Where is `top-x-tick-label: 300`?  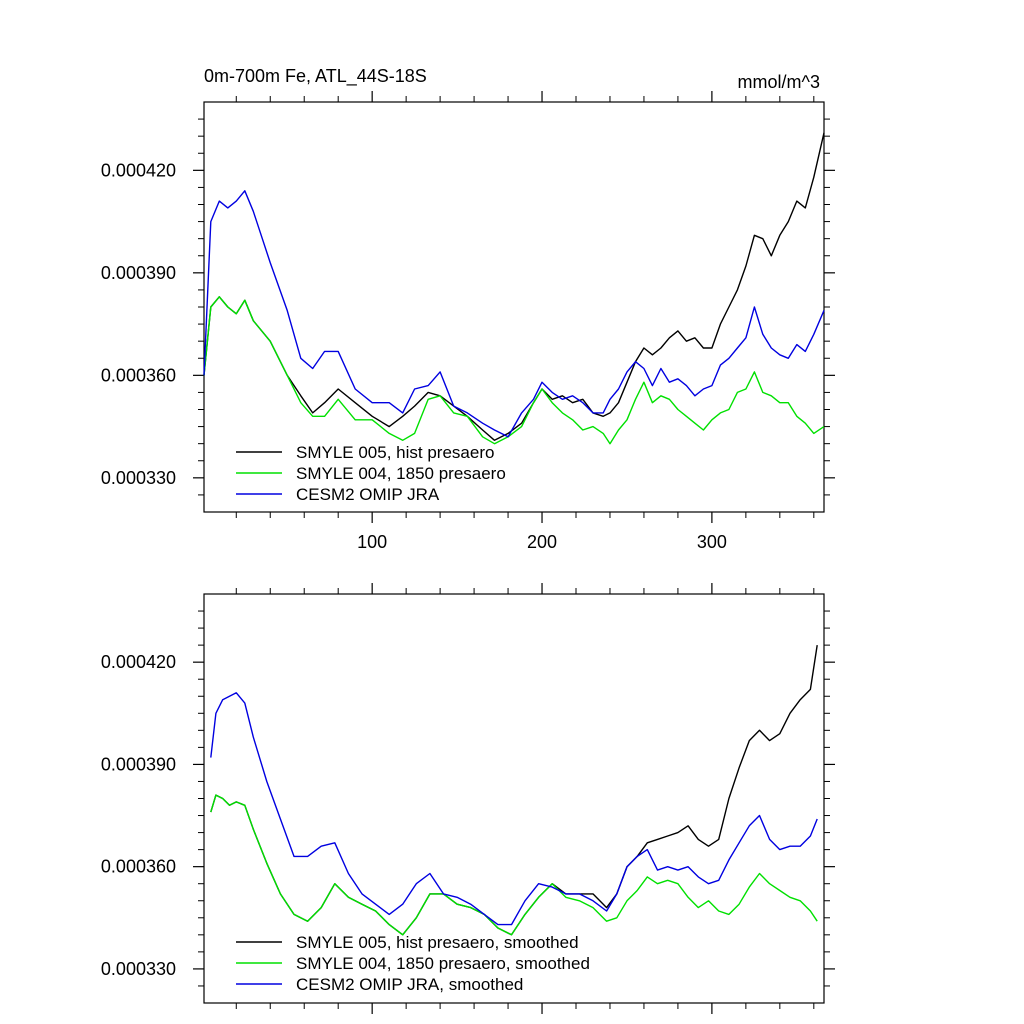
top-x-tick-label: 300 is located at coordinates (712, 542).